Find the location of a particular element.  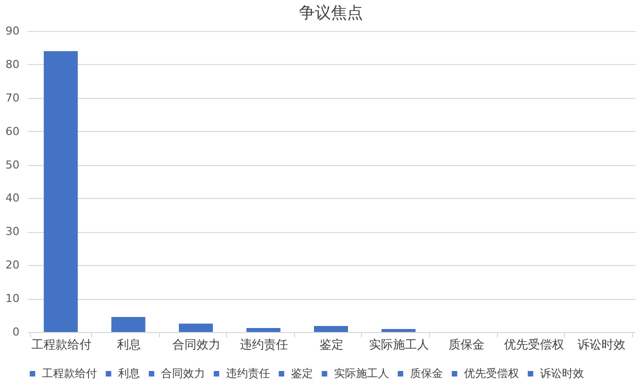

x-tick-label: 实际施工人 is located at coordinates (399, 345).